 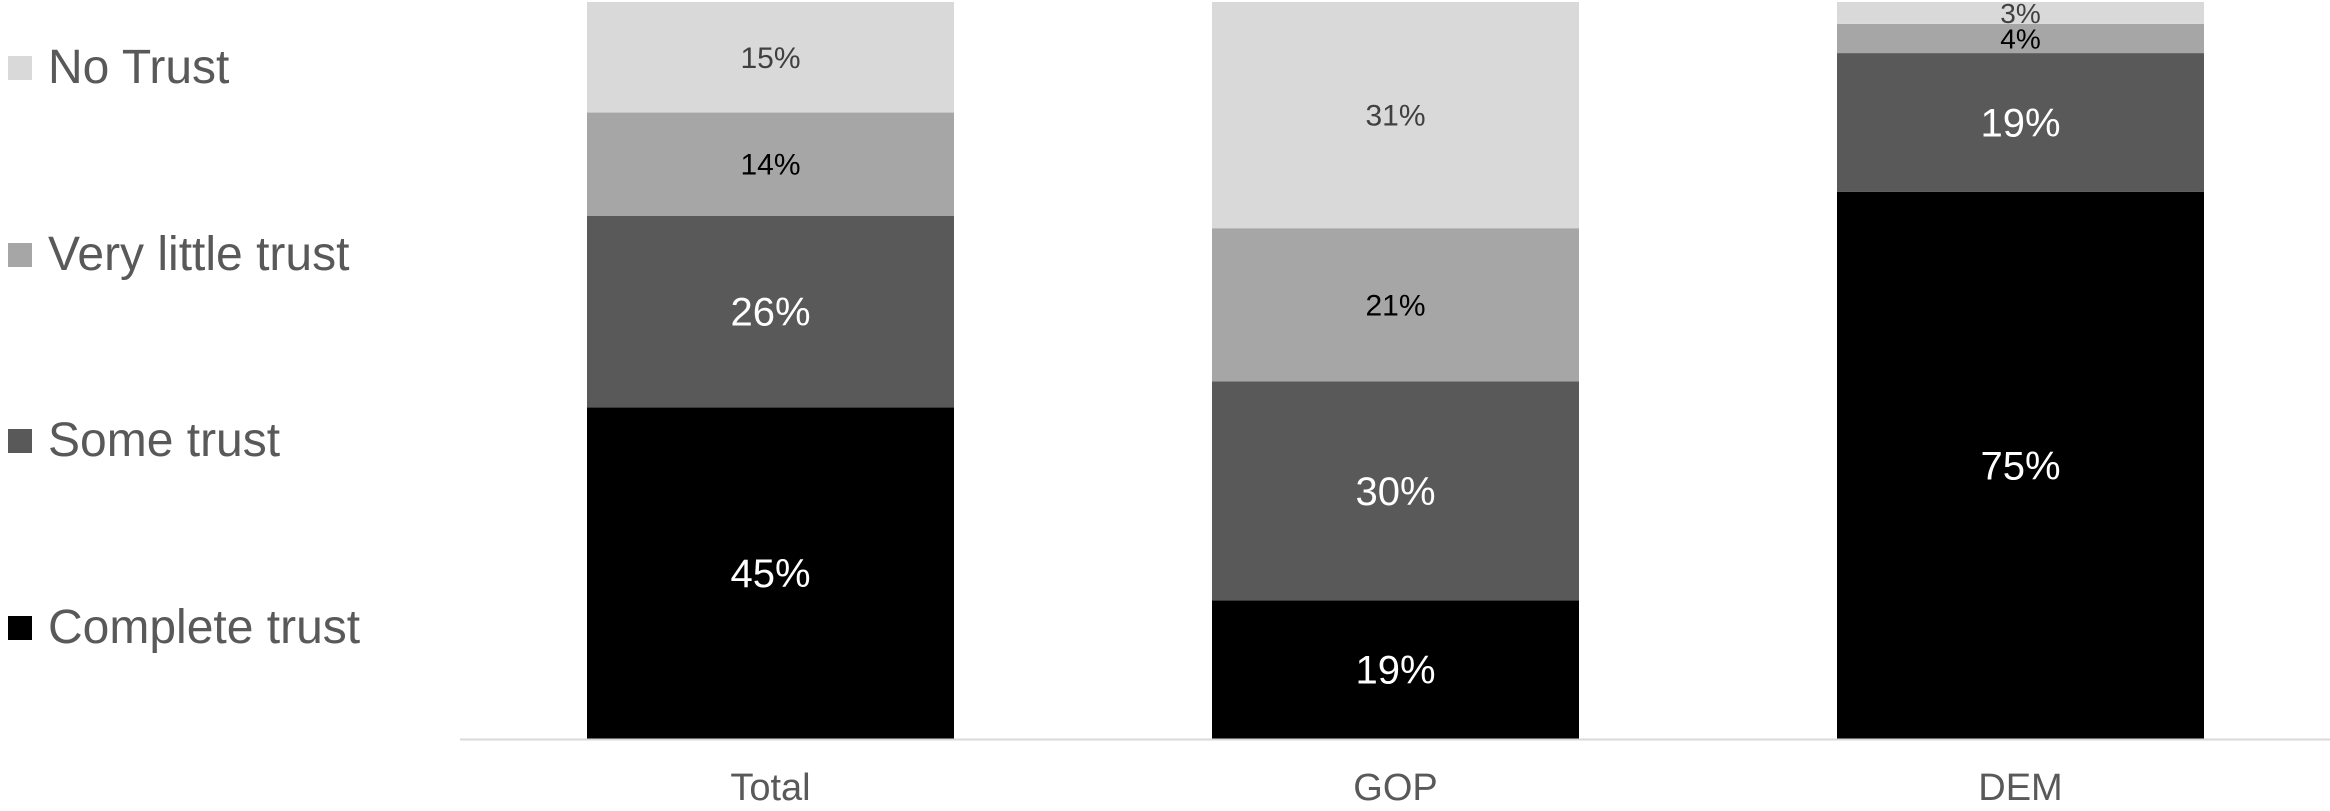 I want to click on data-label-total-no-trust: 15%, so click(x=770, y=58).